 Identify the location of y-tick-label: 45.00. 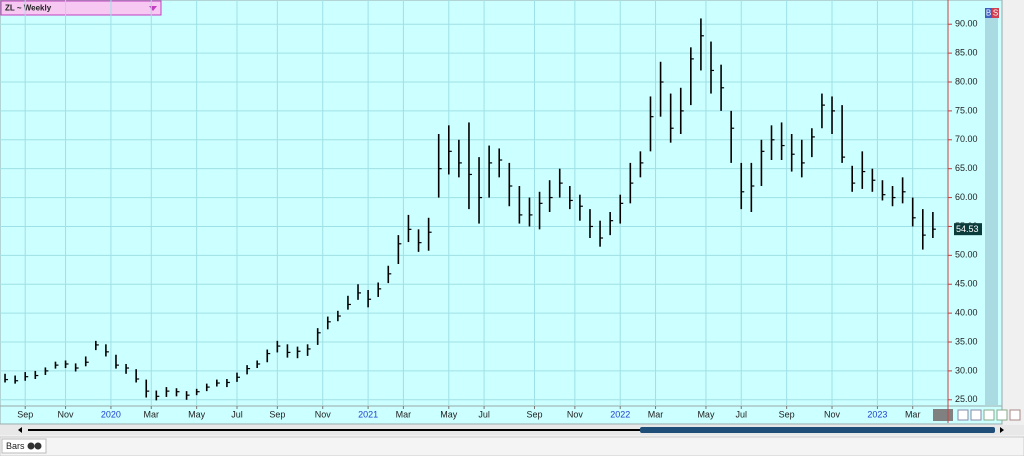
(966, 284).